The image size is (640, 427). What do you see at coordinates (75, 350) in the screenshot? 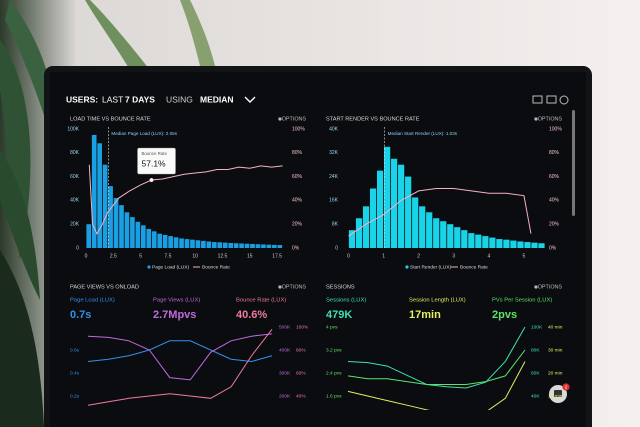
I see `y-tick-label: 0.6s` at bounding box center [75, 350].